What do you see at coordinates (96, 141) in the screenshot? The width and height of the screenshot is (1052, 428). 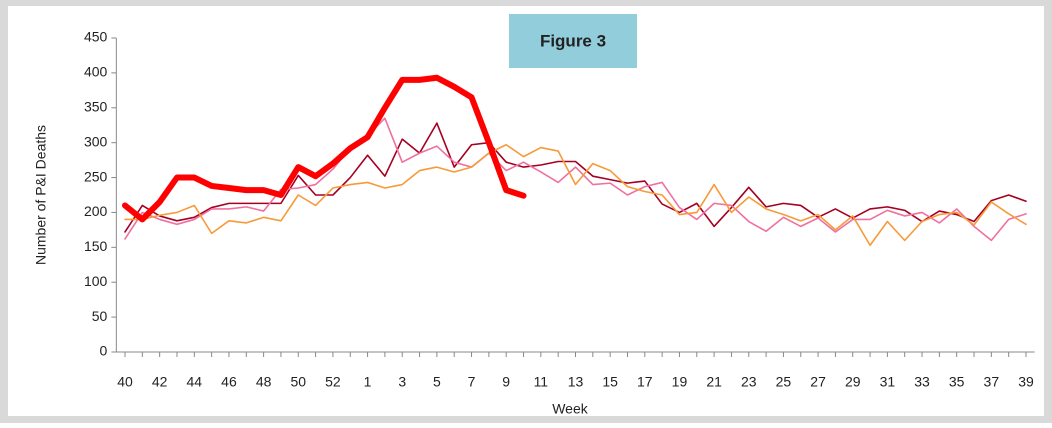 I see `y-tick-label: 300` at bounding box center [96, 141].